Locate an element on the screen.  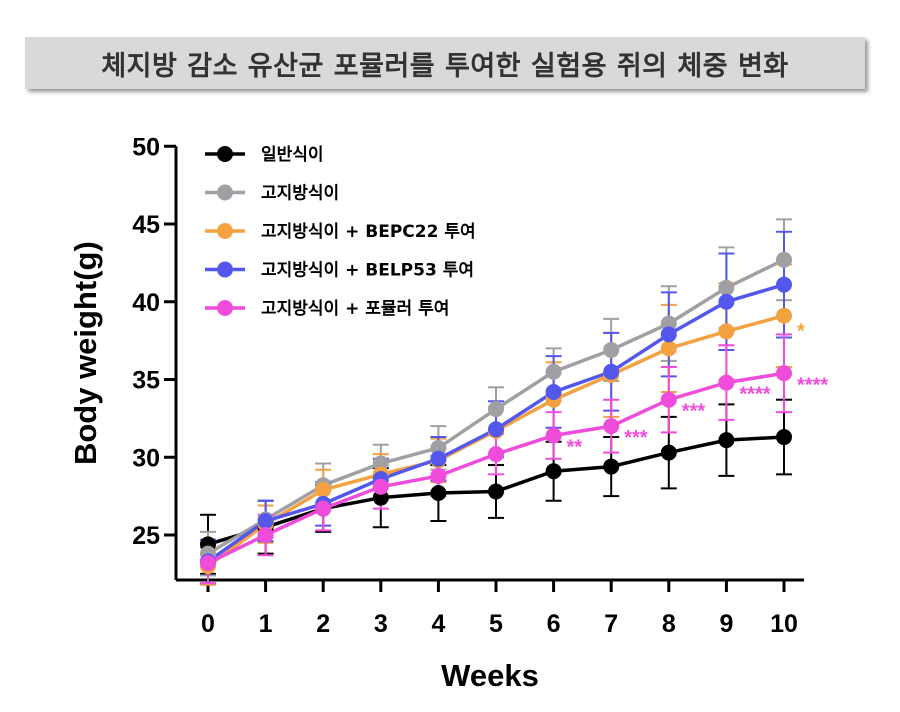
x-tick-label: 1 is located at coordinates (266, 624).